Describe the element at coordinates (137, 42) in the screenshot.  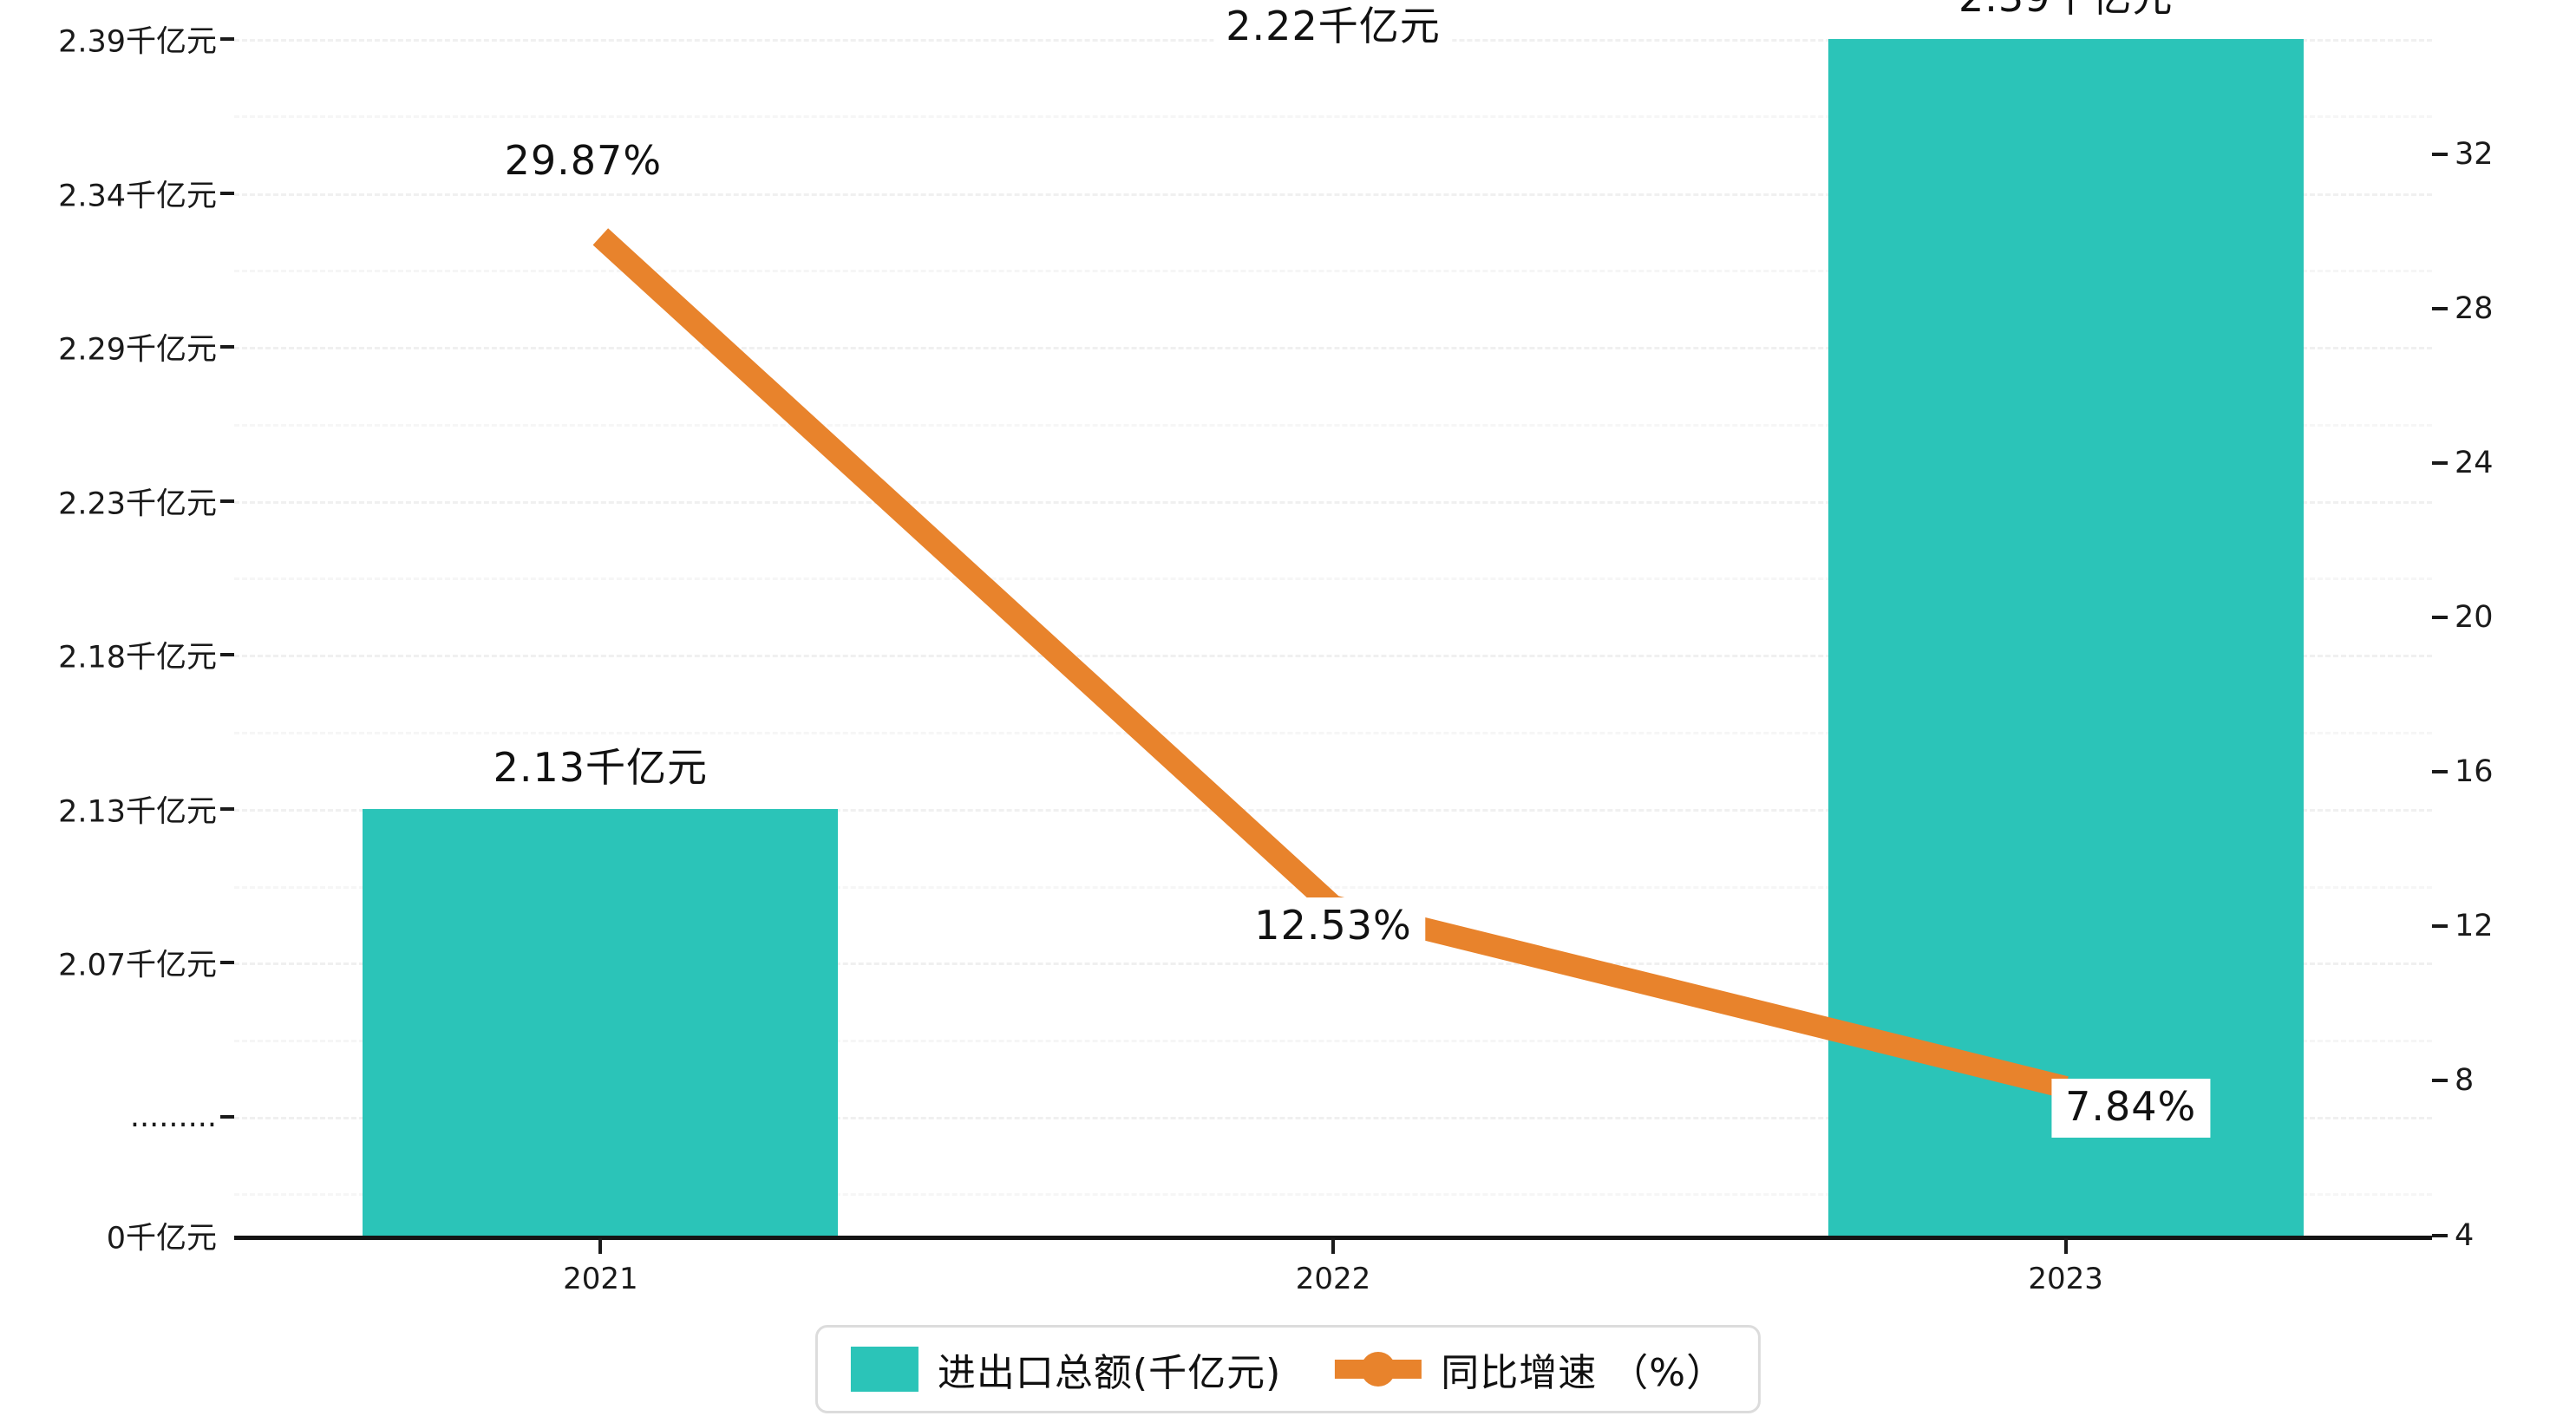
I see `left-axis-tick-label: 2.39千亿元` at that location.